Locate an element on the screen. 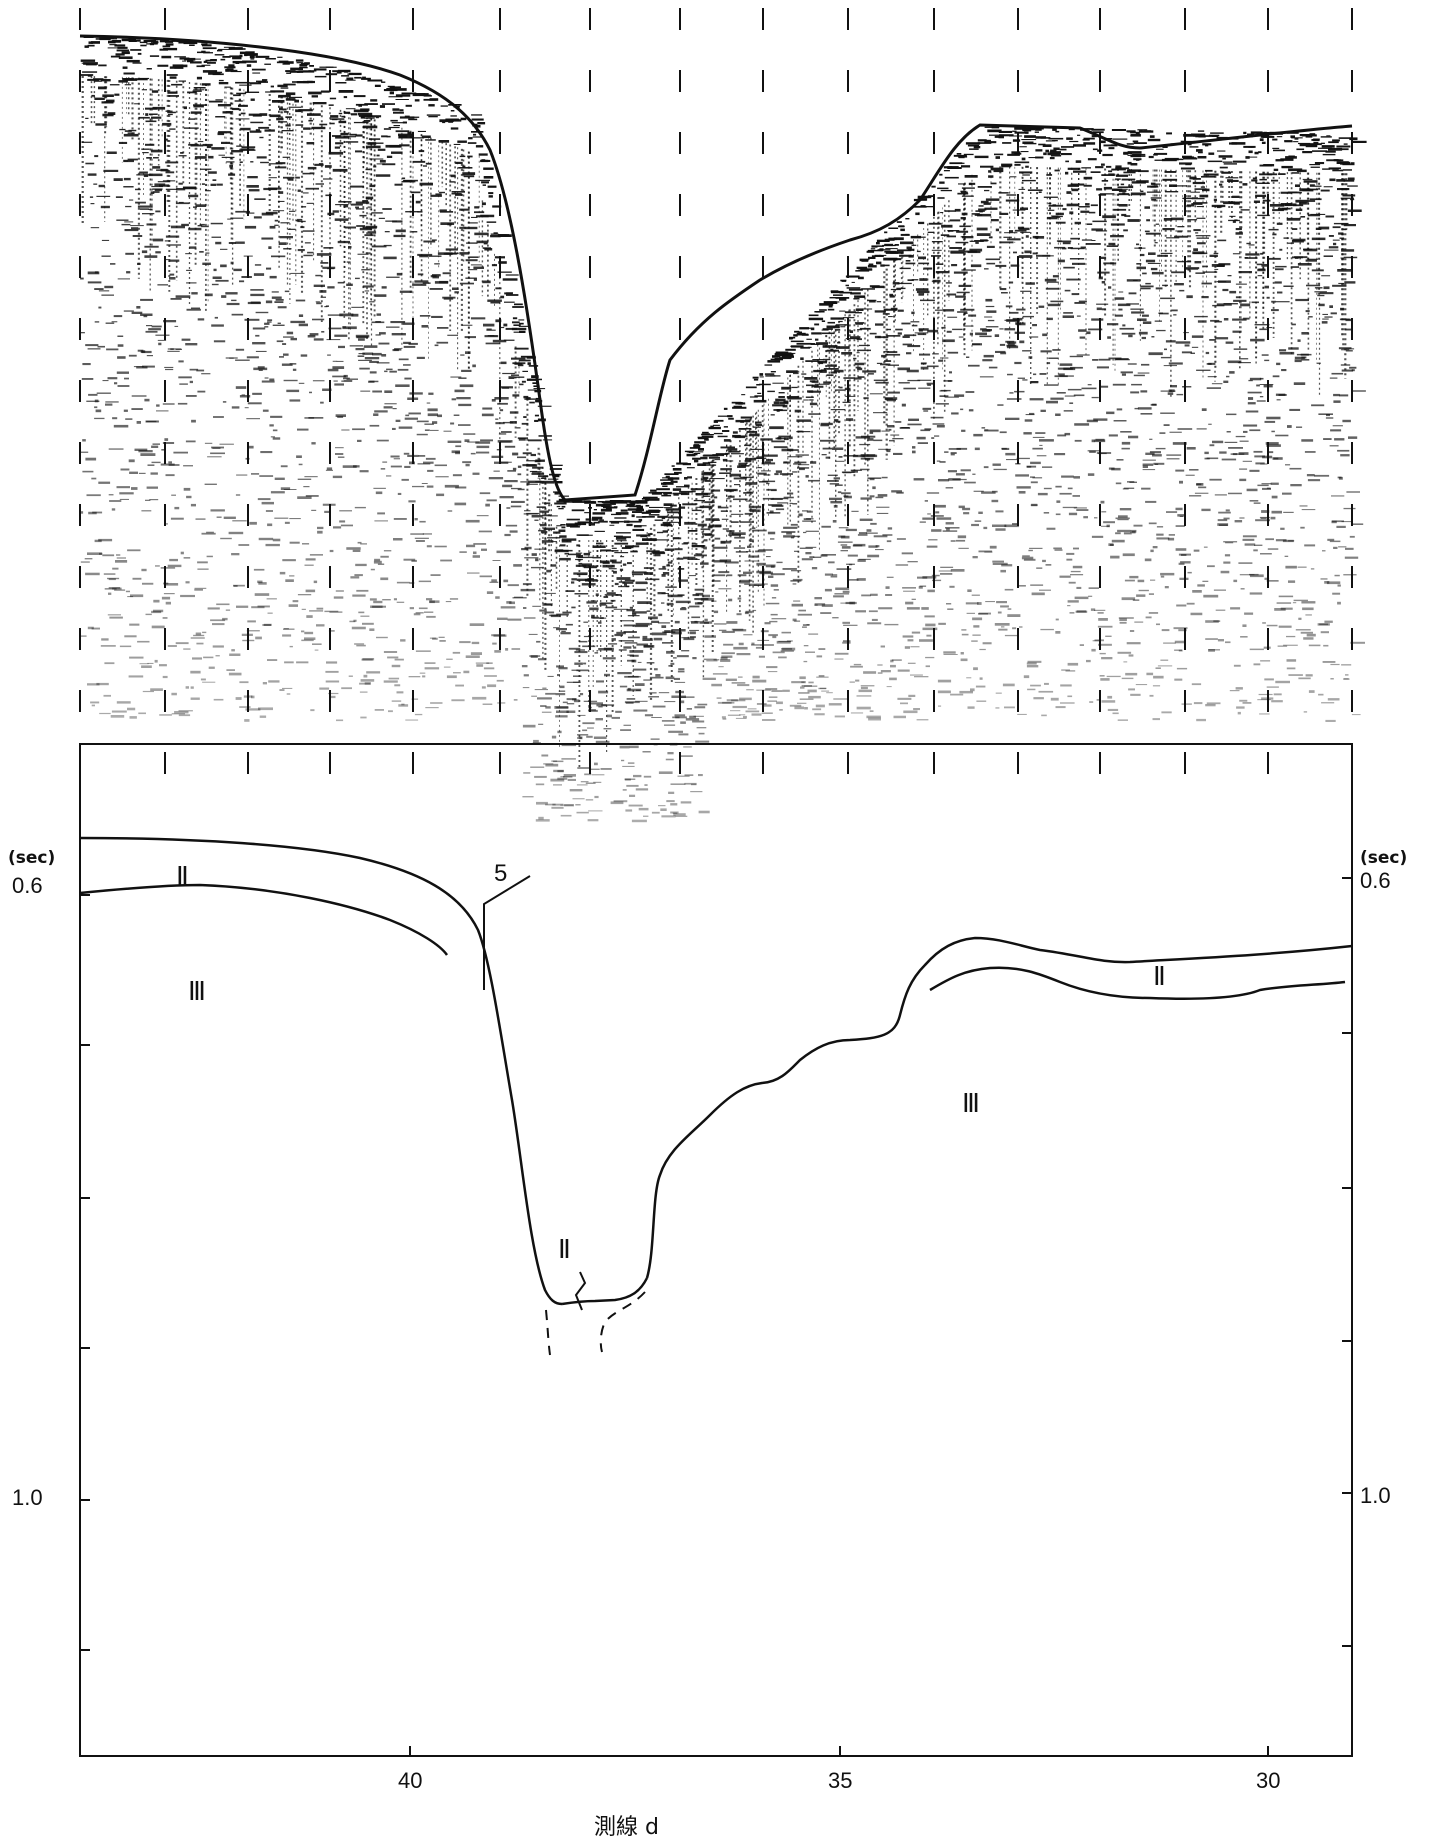  left-unit-label: (sec) is located at coordinates (31, 858).